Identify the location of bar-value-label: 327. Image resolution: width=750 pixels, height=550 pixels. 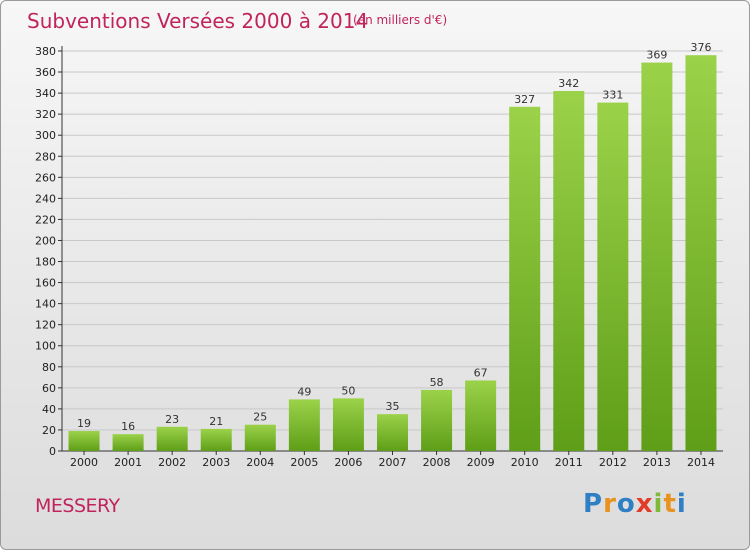
(524, 99).